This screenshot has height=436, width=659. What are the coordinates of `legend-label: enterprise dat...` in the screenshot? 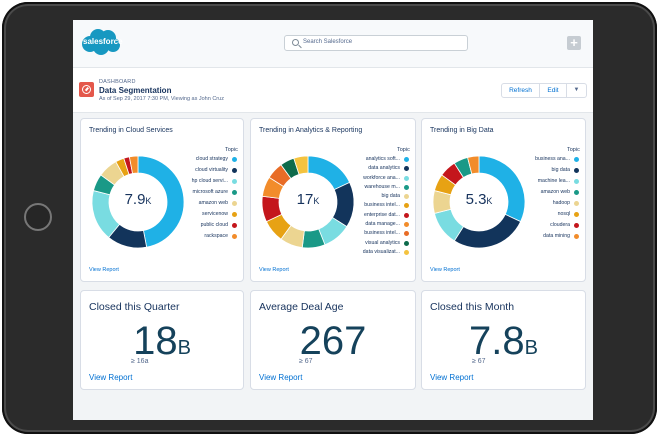 It's located at (381, 214).